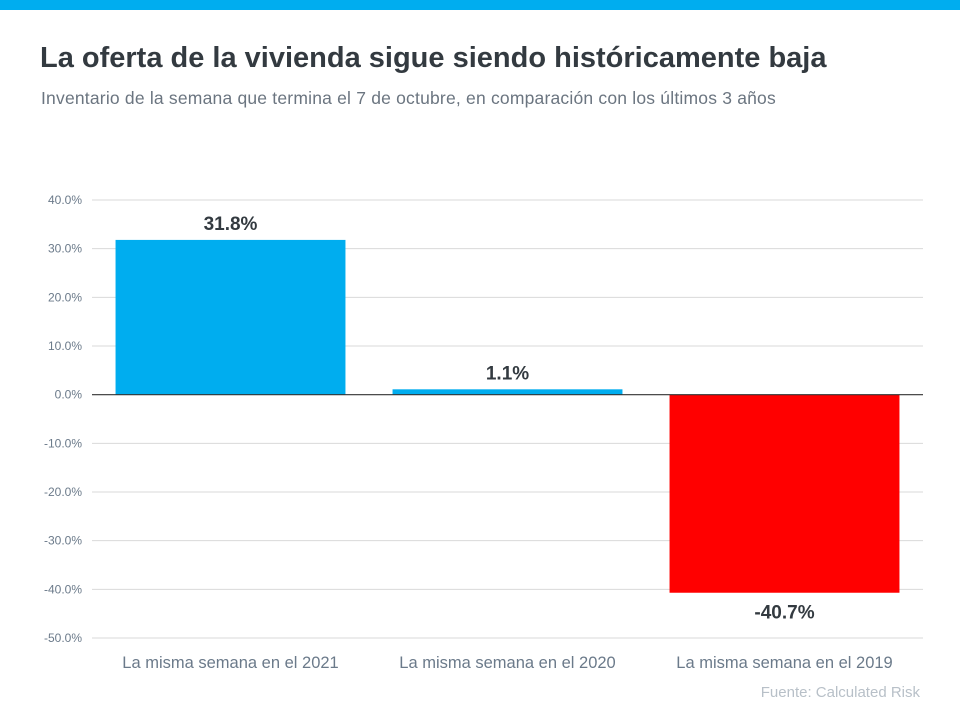 This screenshot has width=960, height=720. I want to click on y-tick-label: -30.0%, so click(63, 541).